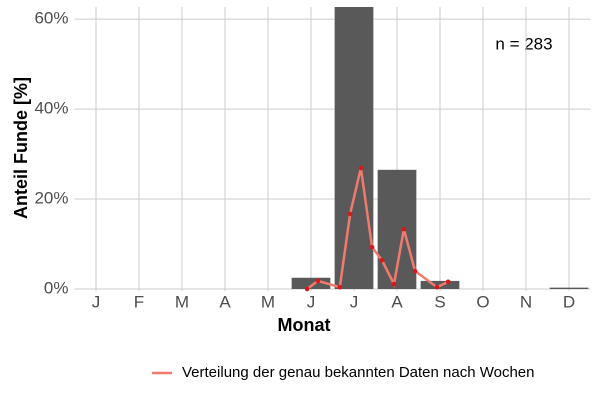 The image size is (600, 400). What do you see at coordinates (439, 301) in the screenshot?
I see `x-tick-label: S` at bounding box center [439, 301].